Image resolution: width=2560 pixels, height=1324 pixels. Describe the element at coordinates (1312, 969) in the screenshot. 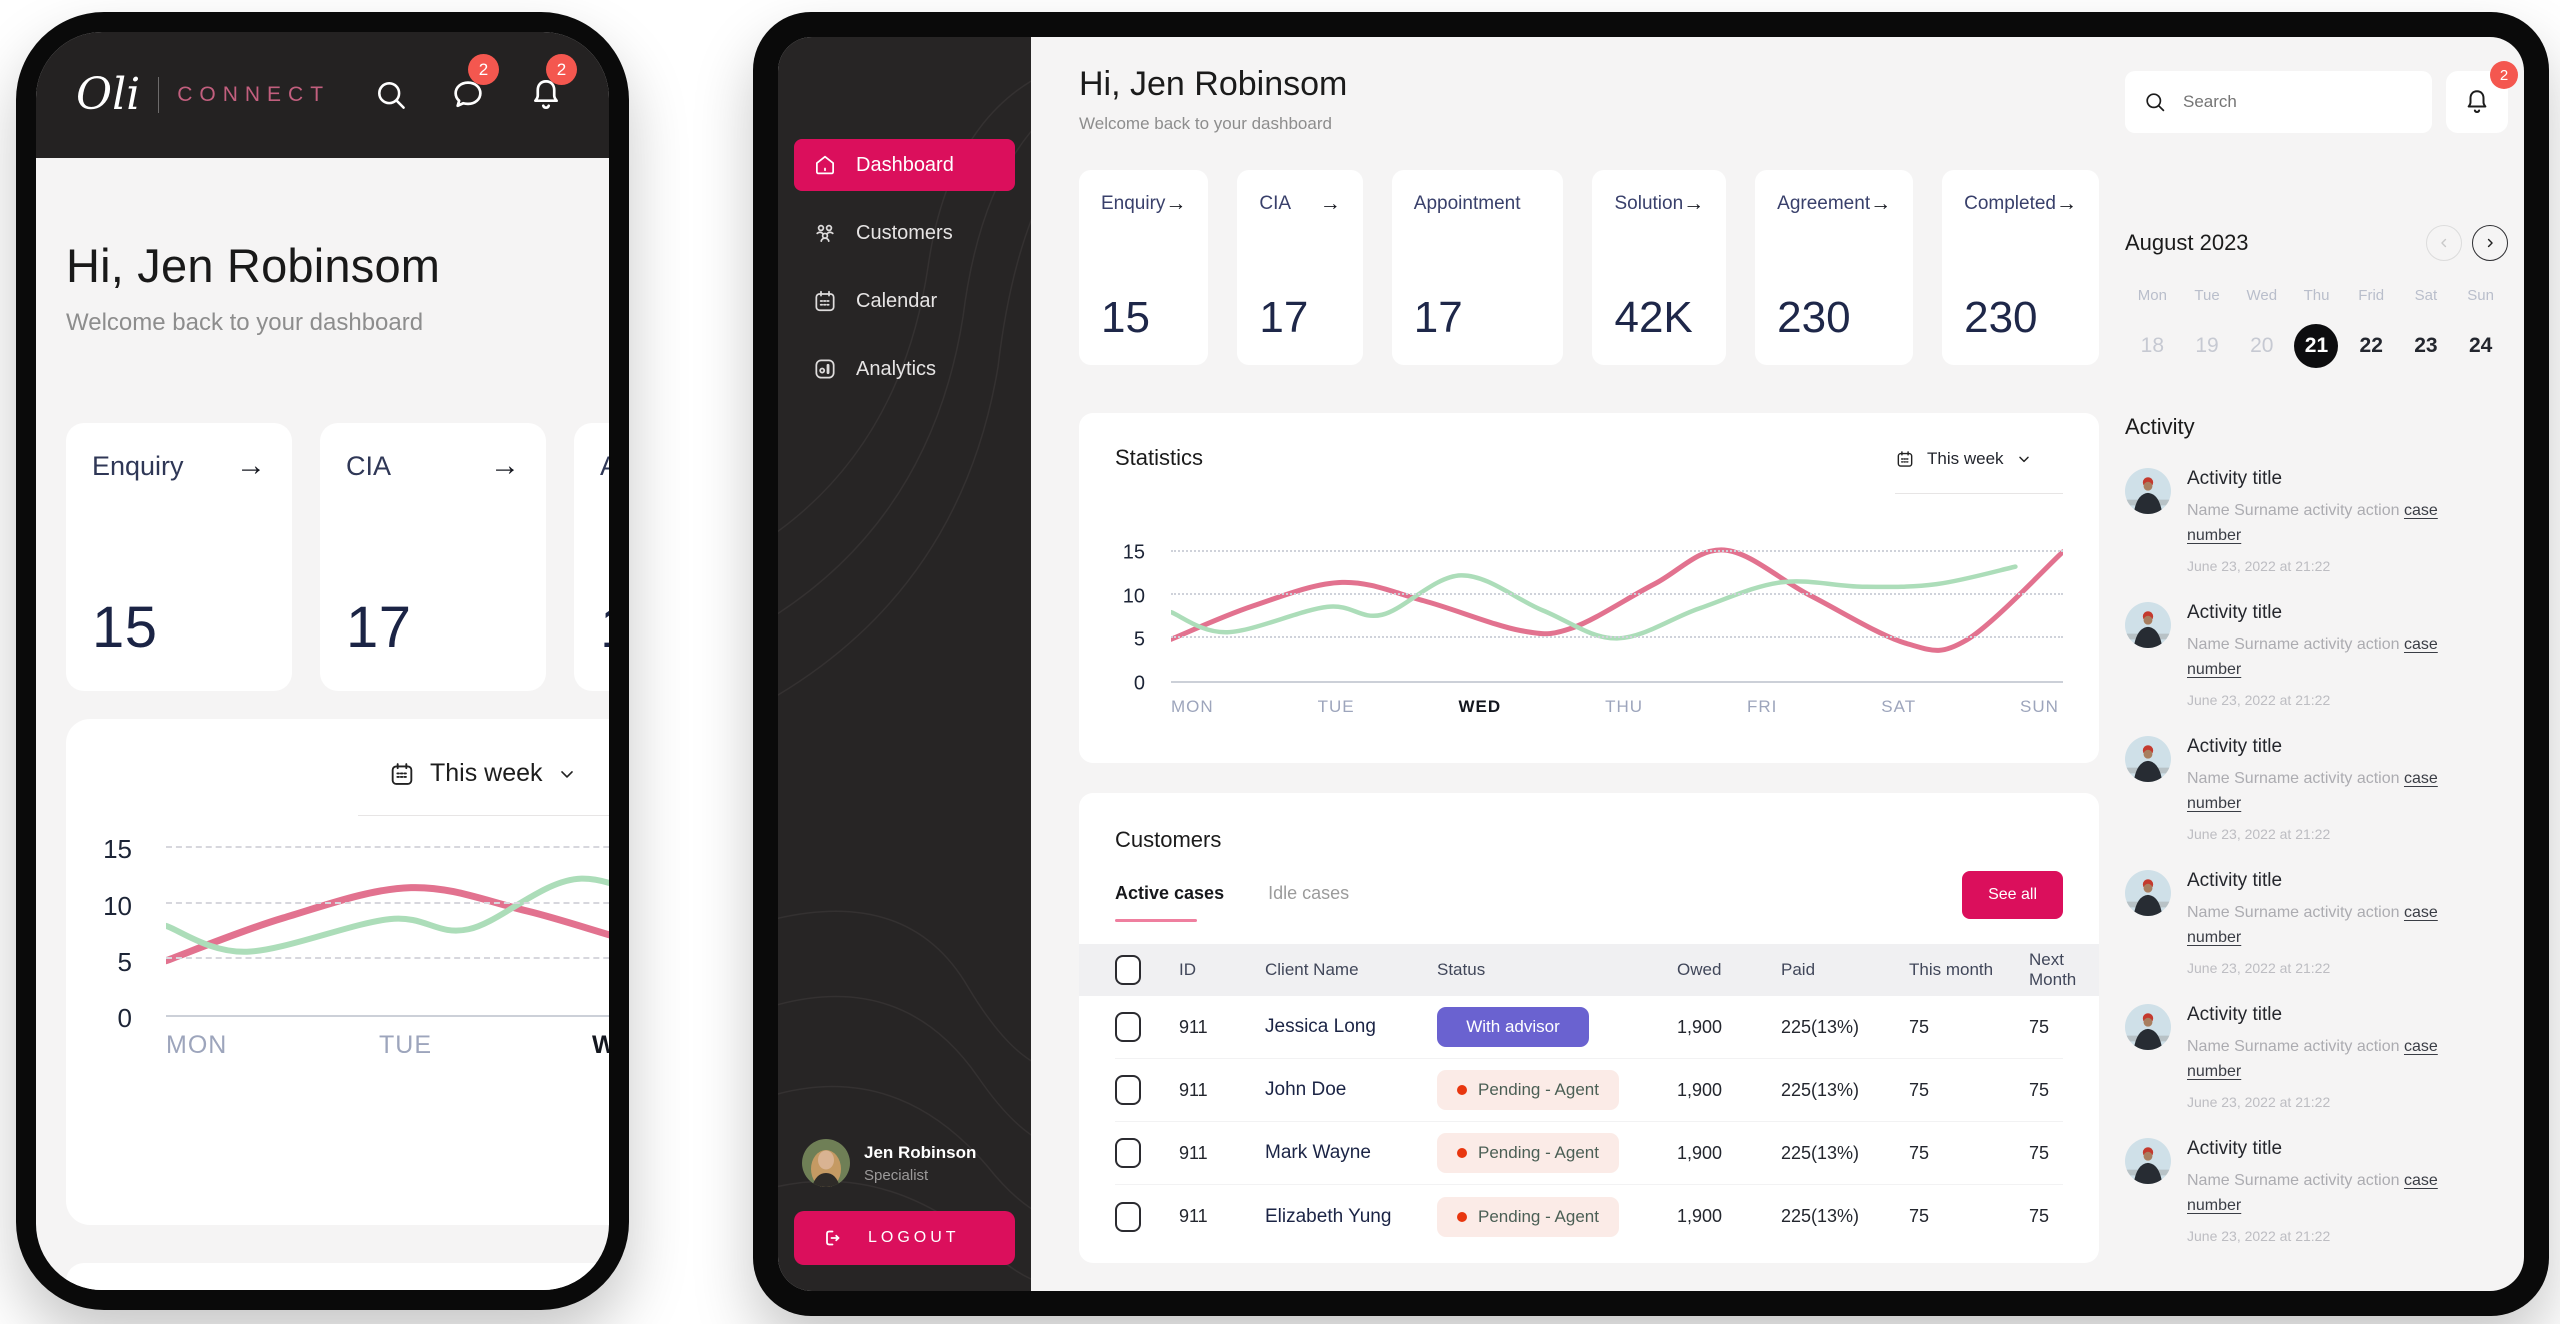

I see `column-header: Client Name` at that location.